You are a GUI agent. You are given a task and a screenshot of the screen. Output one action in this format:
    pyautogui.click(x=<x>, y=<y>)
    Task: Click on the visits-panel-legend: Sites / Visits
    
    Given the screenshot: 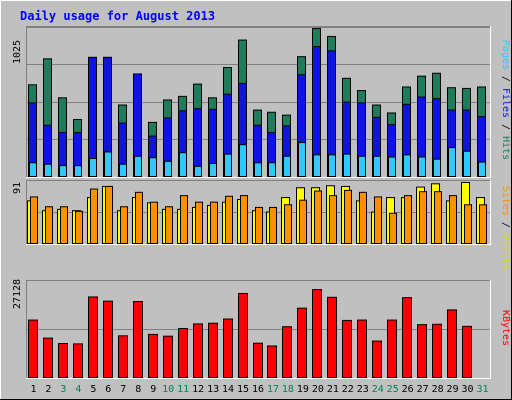 What is the action you would take?
    pyautogui.click(x=505, y=228)
    